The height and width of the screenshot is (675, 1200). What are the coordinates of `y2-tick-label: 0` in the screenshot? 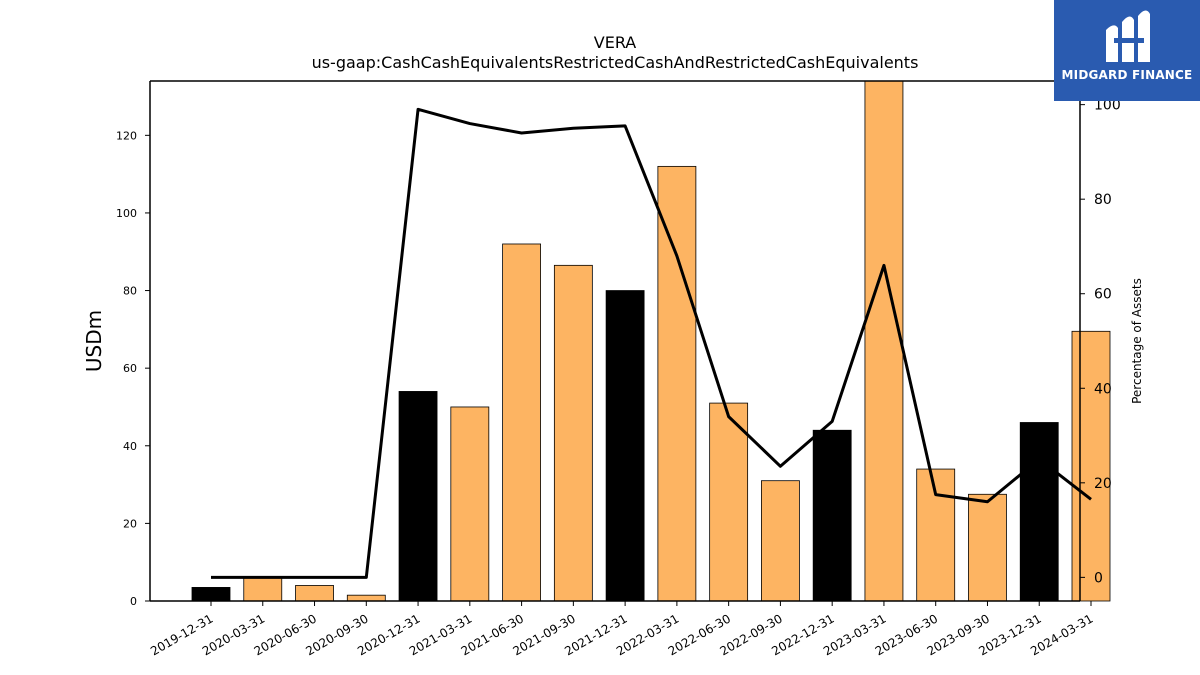 It's located at (1098, 578).